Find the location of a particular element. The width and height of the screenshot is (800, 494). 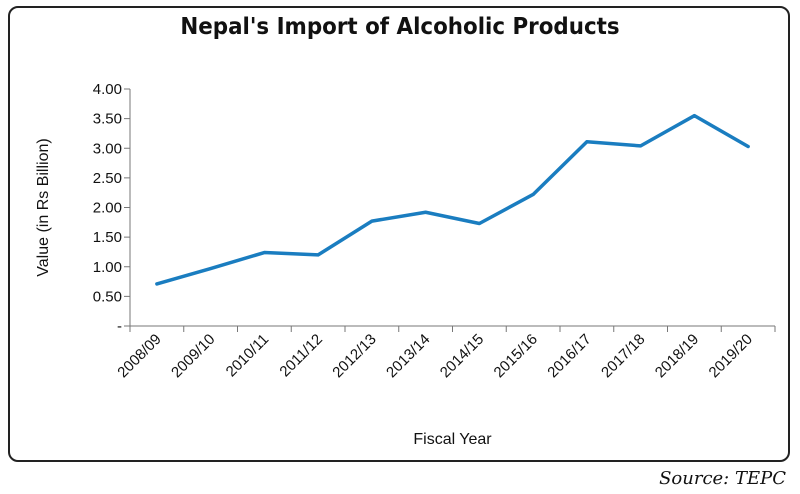

x-tick-label: 2015/16 is located at coordinates (516, 356).